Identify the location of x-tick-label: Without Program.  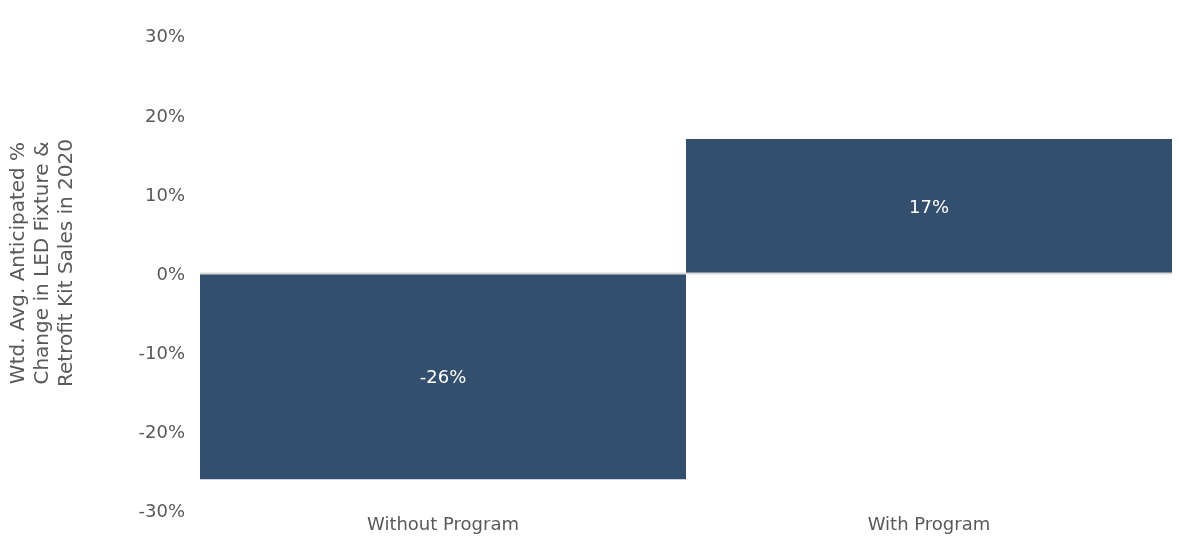
(443, 523).